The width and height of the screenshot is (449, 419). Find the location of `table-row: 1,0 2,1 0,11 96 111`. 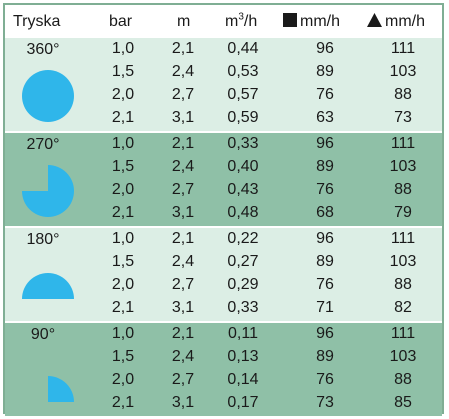

table-row: 1,0 2,1 0,11 96 111 is located at coordinates (223, 334).